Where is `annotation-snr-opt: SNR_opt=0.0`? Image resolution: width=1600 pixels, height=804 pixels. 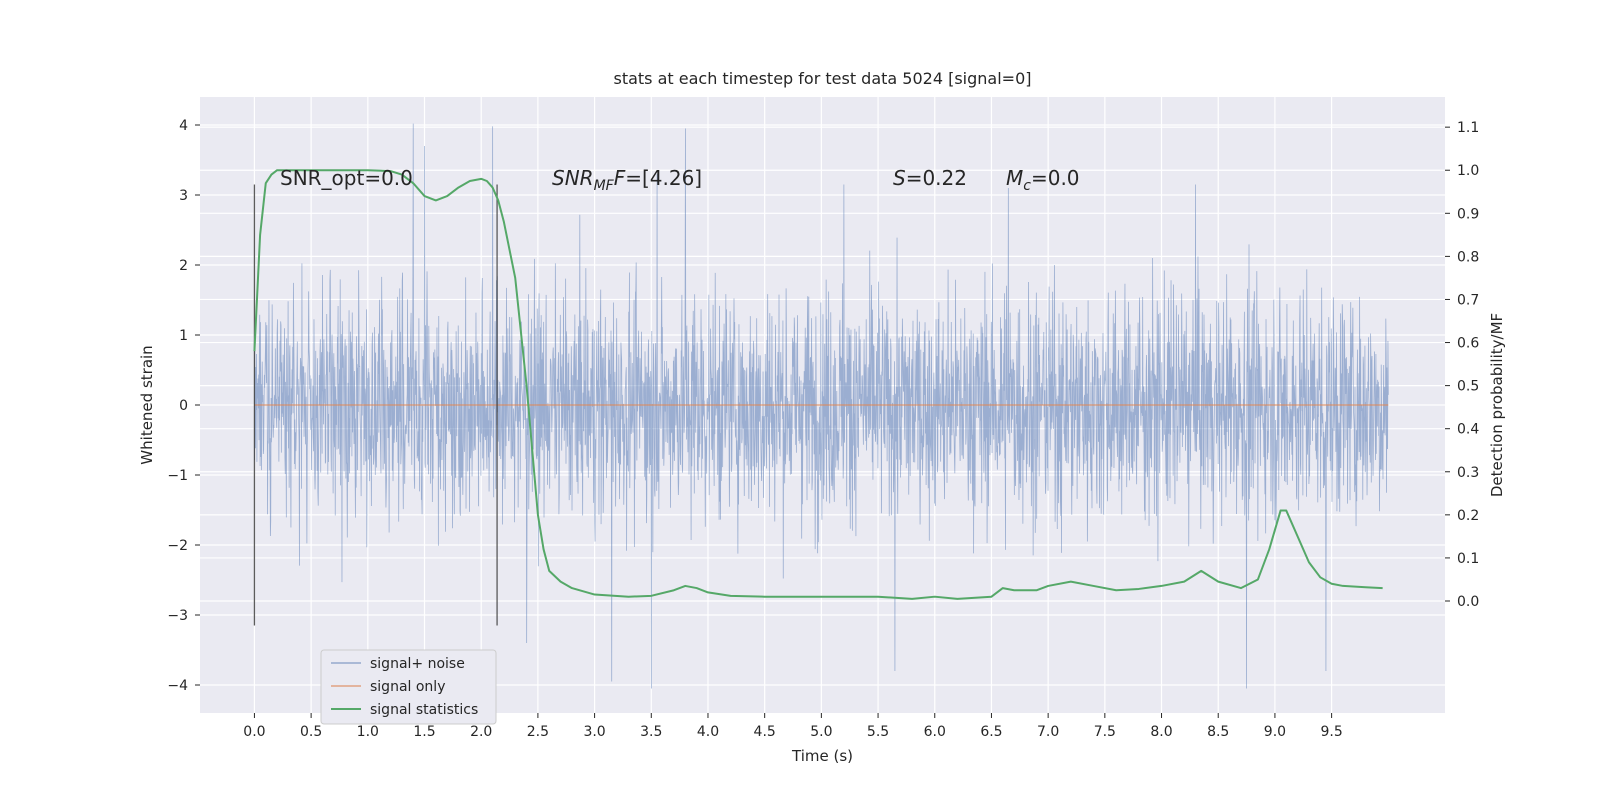 annotation-snr-opt: SNR_opt=0.0 is located at coordinates (346, 178).